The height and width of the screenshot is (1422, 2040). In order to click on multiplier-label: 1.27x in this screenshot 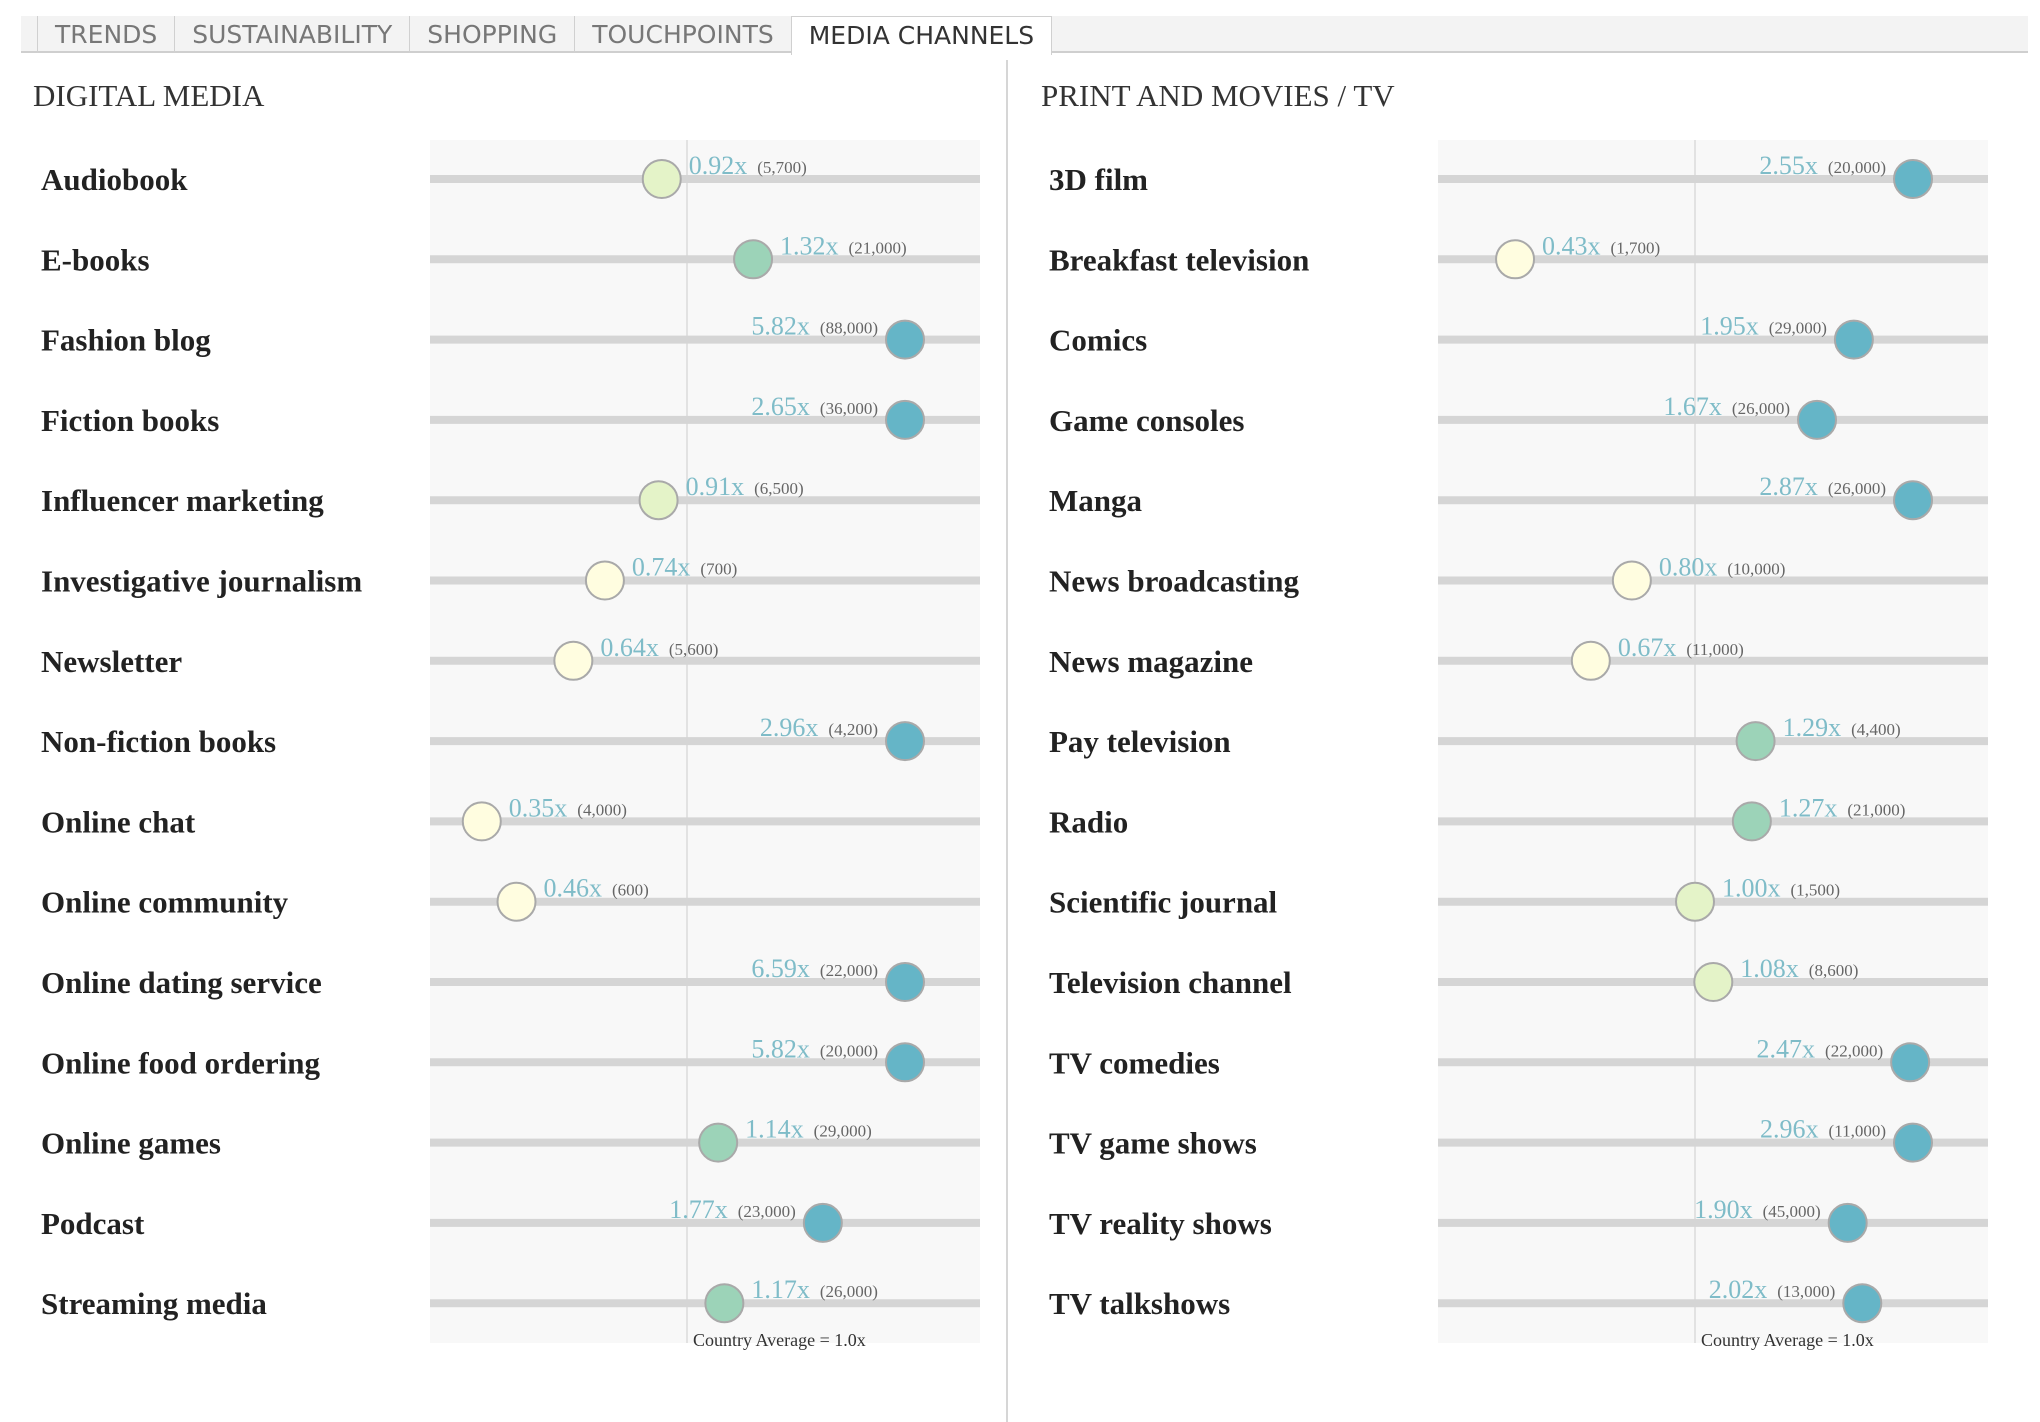, I will do `click(1808, 807)`.